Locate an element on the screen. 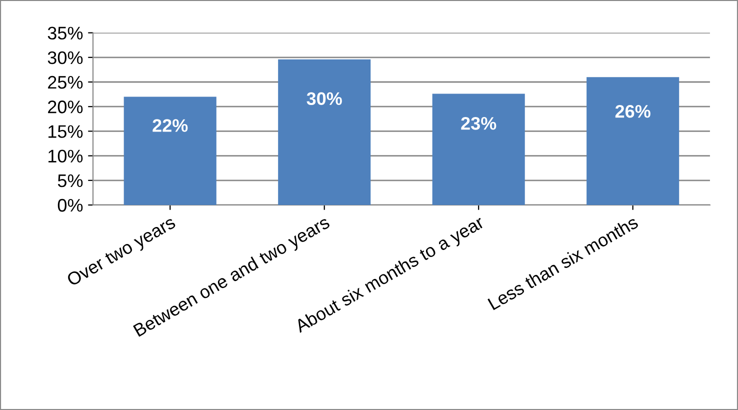 Image resolution: width=738 pixels, height=410 pixels. y-tick-label: 25% is located at coordinates (65, 82).